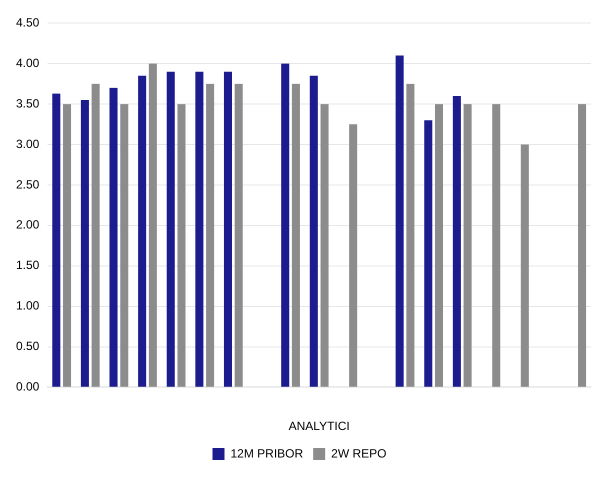 This screenshot has width=609, height=480. What do you see at coordinates (28, 305) in the screenshot?
I see `y-tick-label: 1.00` at bounding box center [28, 305].